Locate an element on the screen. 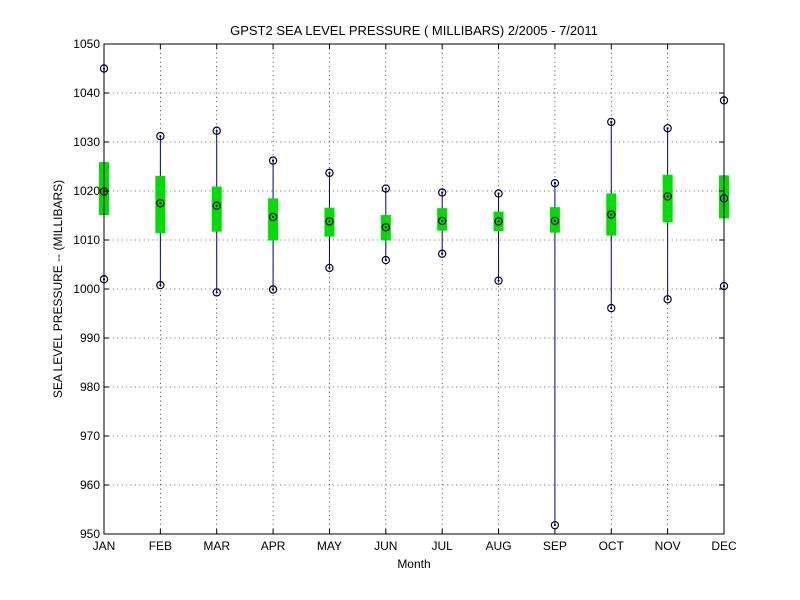 The height and width of the screenshot is (600, 800). x-tick-label: JUL is located at coordinates (443, 546).